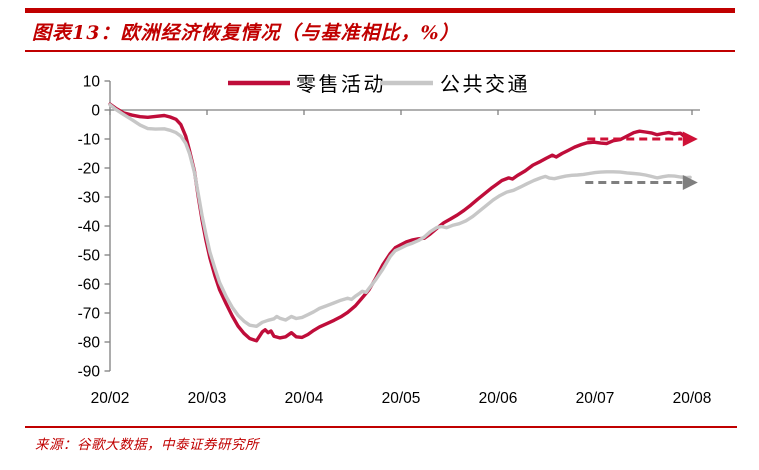 The image size is (759, 470). I want to click on y-axis-label: -90, so click(89, 372).